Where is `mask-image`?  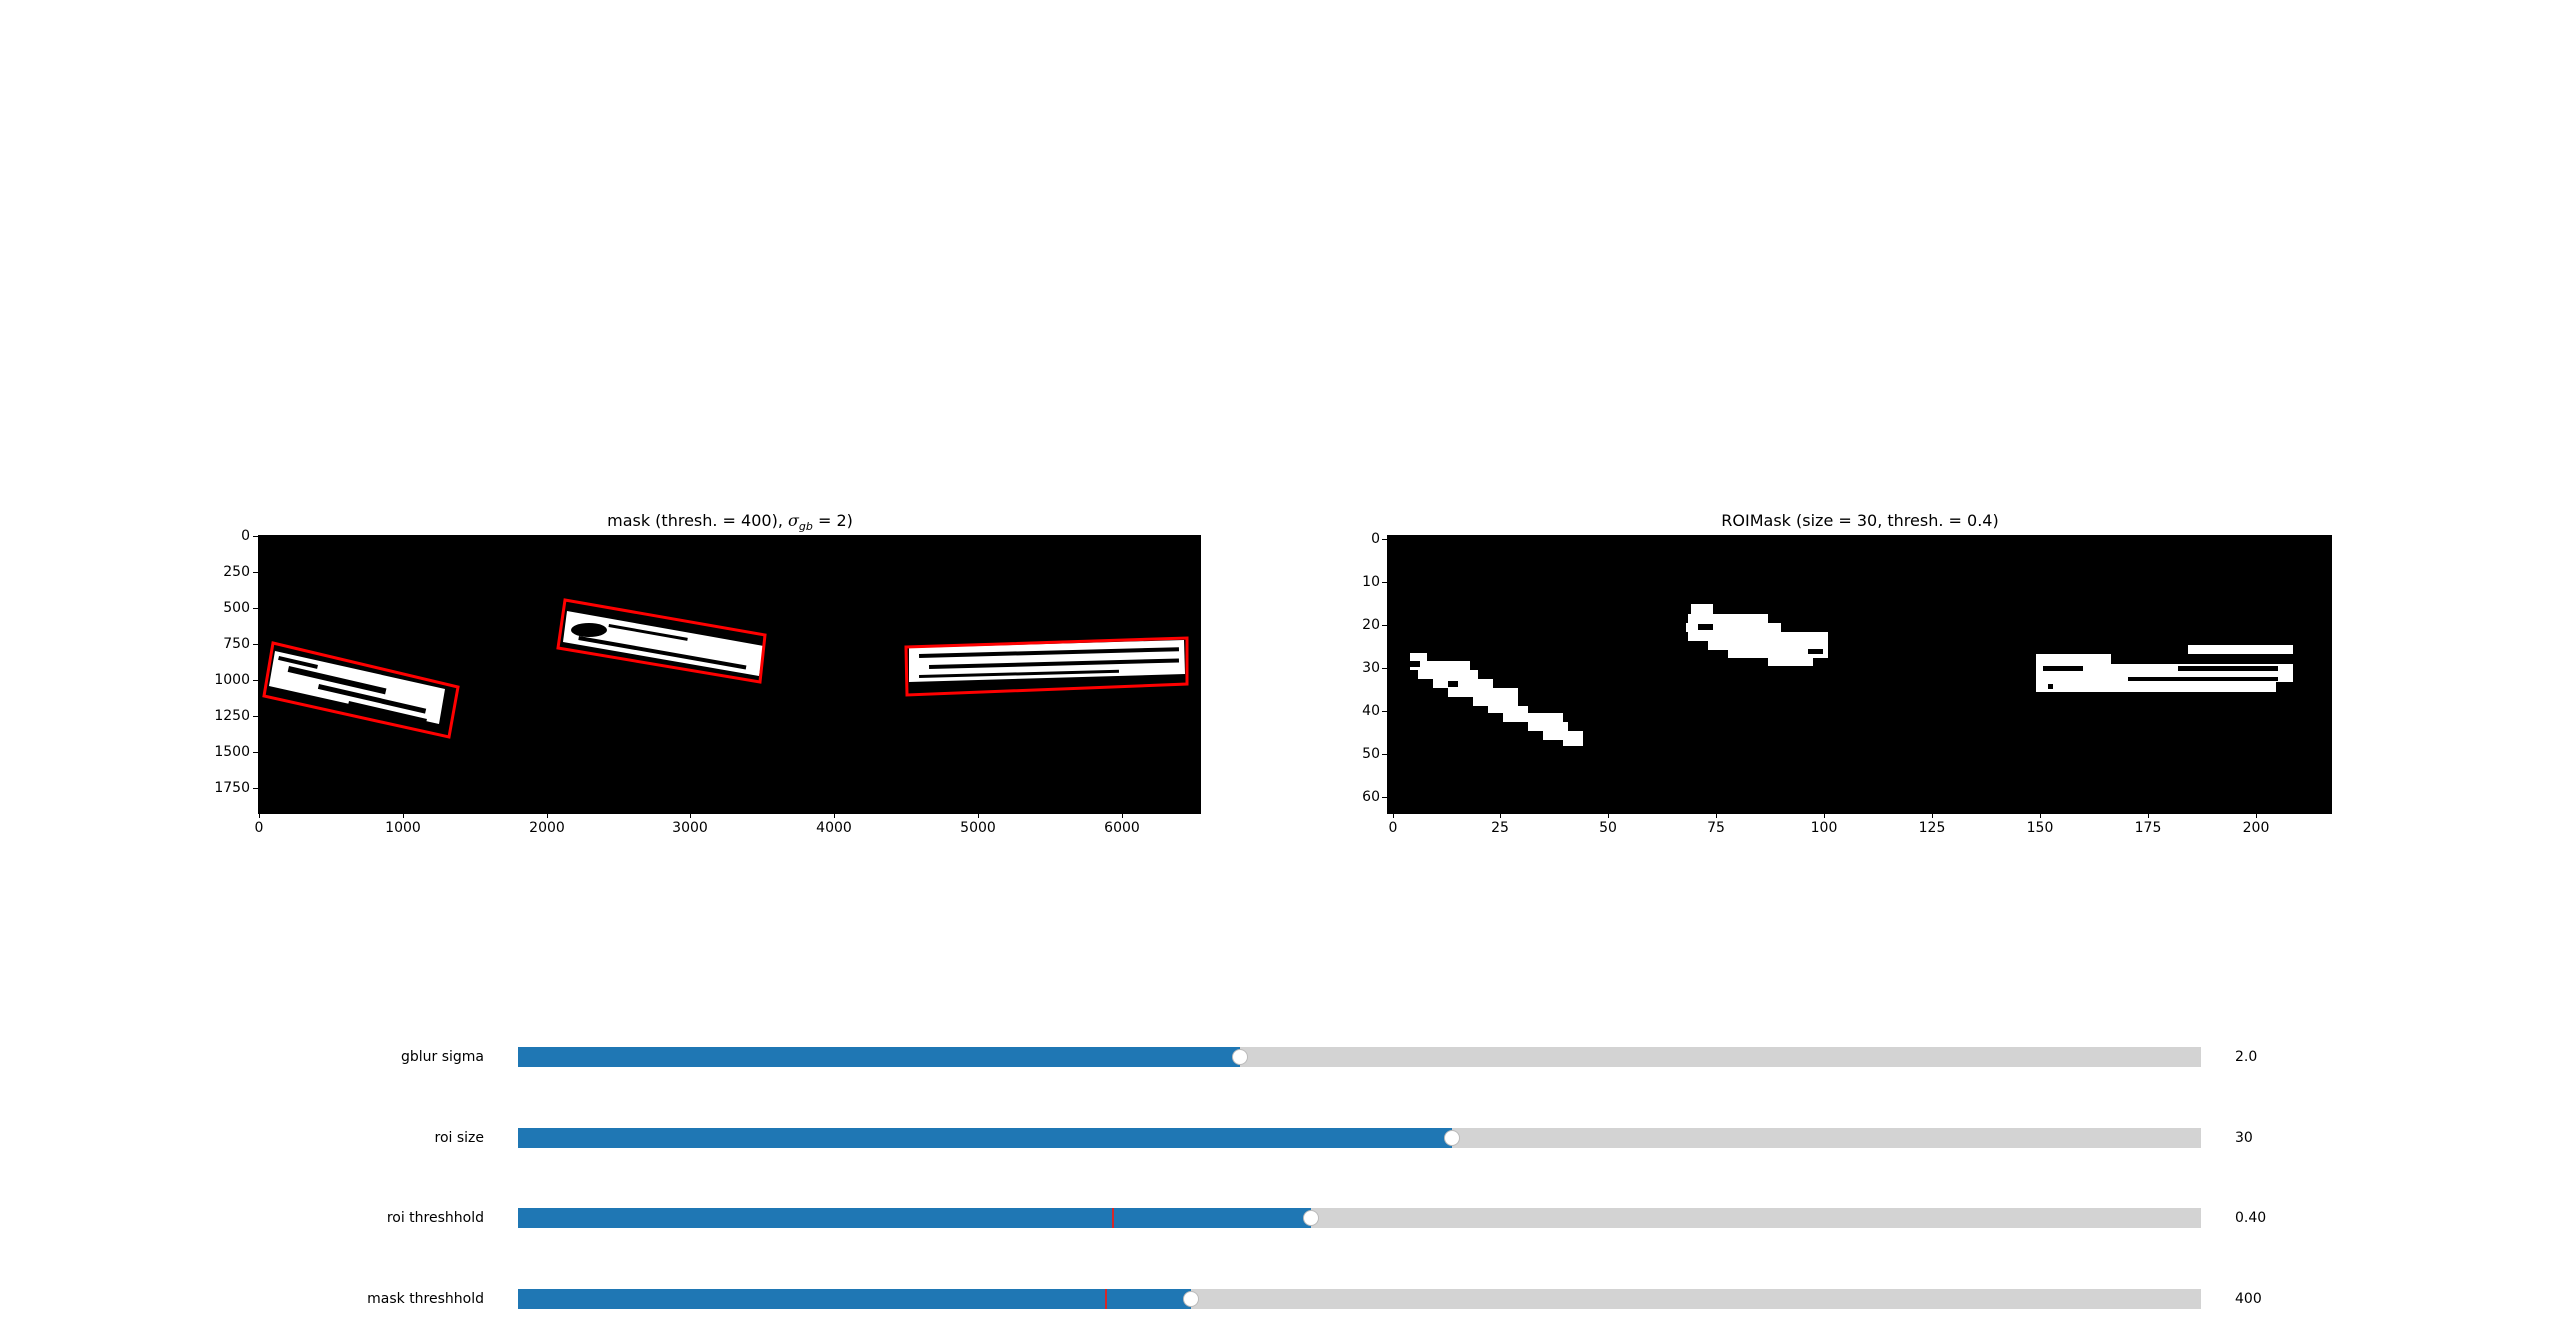
mask-image is located at coordinates (729, 674).